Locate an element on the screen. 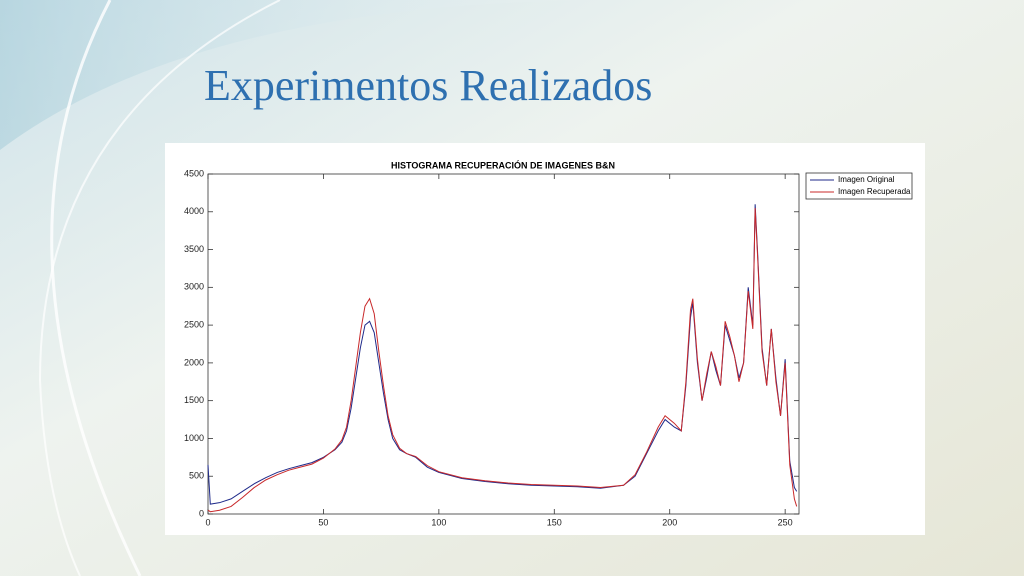 Image resolution: width=1024 pixels, height=576 pixels. y-tick-label: 4000 is located at coordinates (194, 211).